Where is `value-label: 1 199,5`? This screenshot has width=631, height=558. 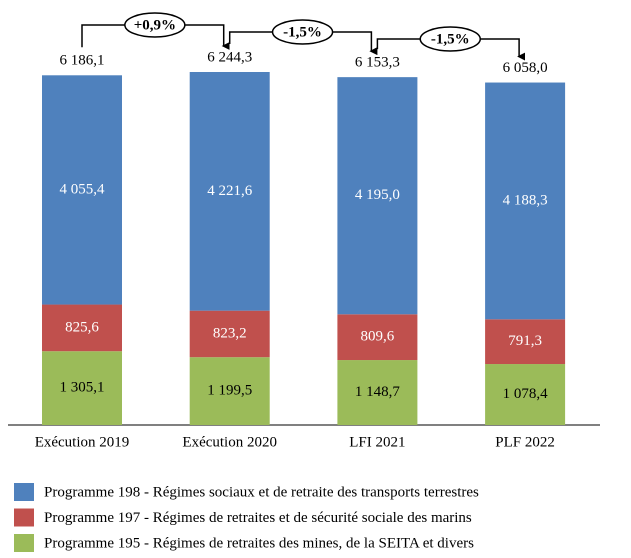
value-label: 1 199,5 is located at coordinates (229, 391).